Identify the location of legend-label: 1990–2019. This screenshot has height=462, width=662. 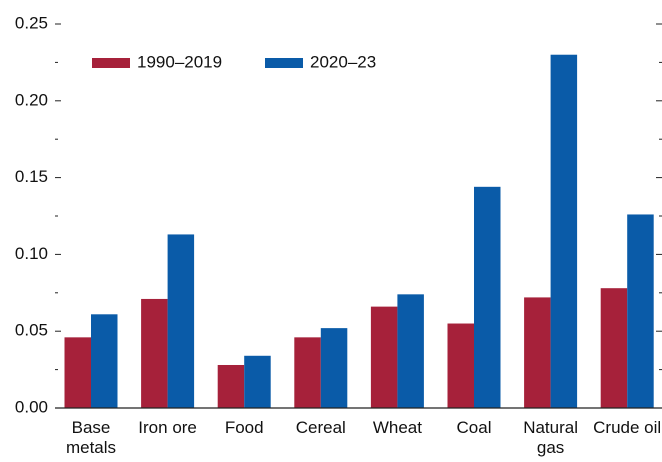
(179, 61).